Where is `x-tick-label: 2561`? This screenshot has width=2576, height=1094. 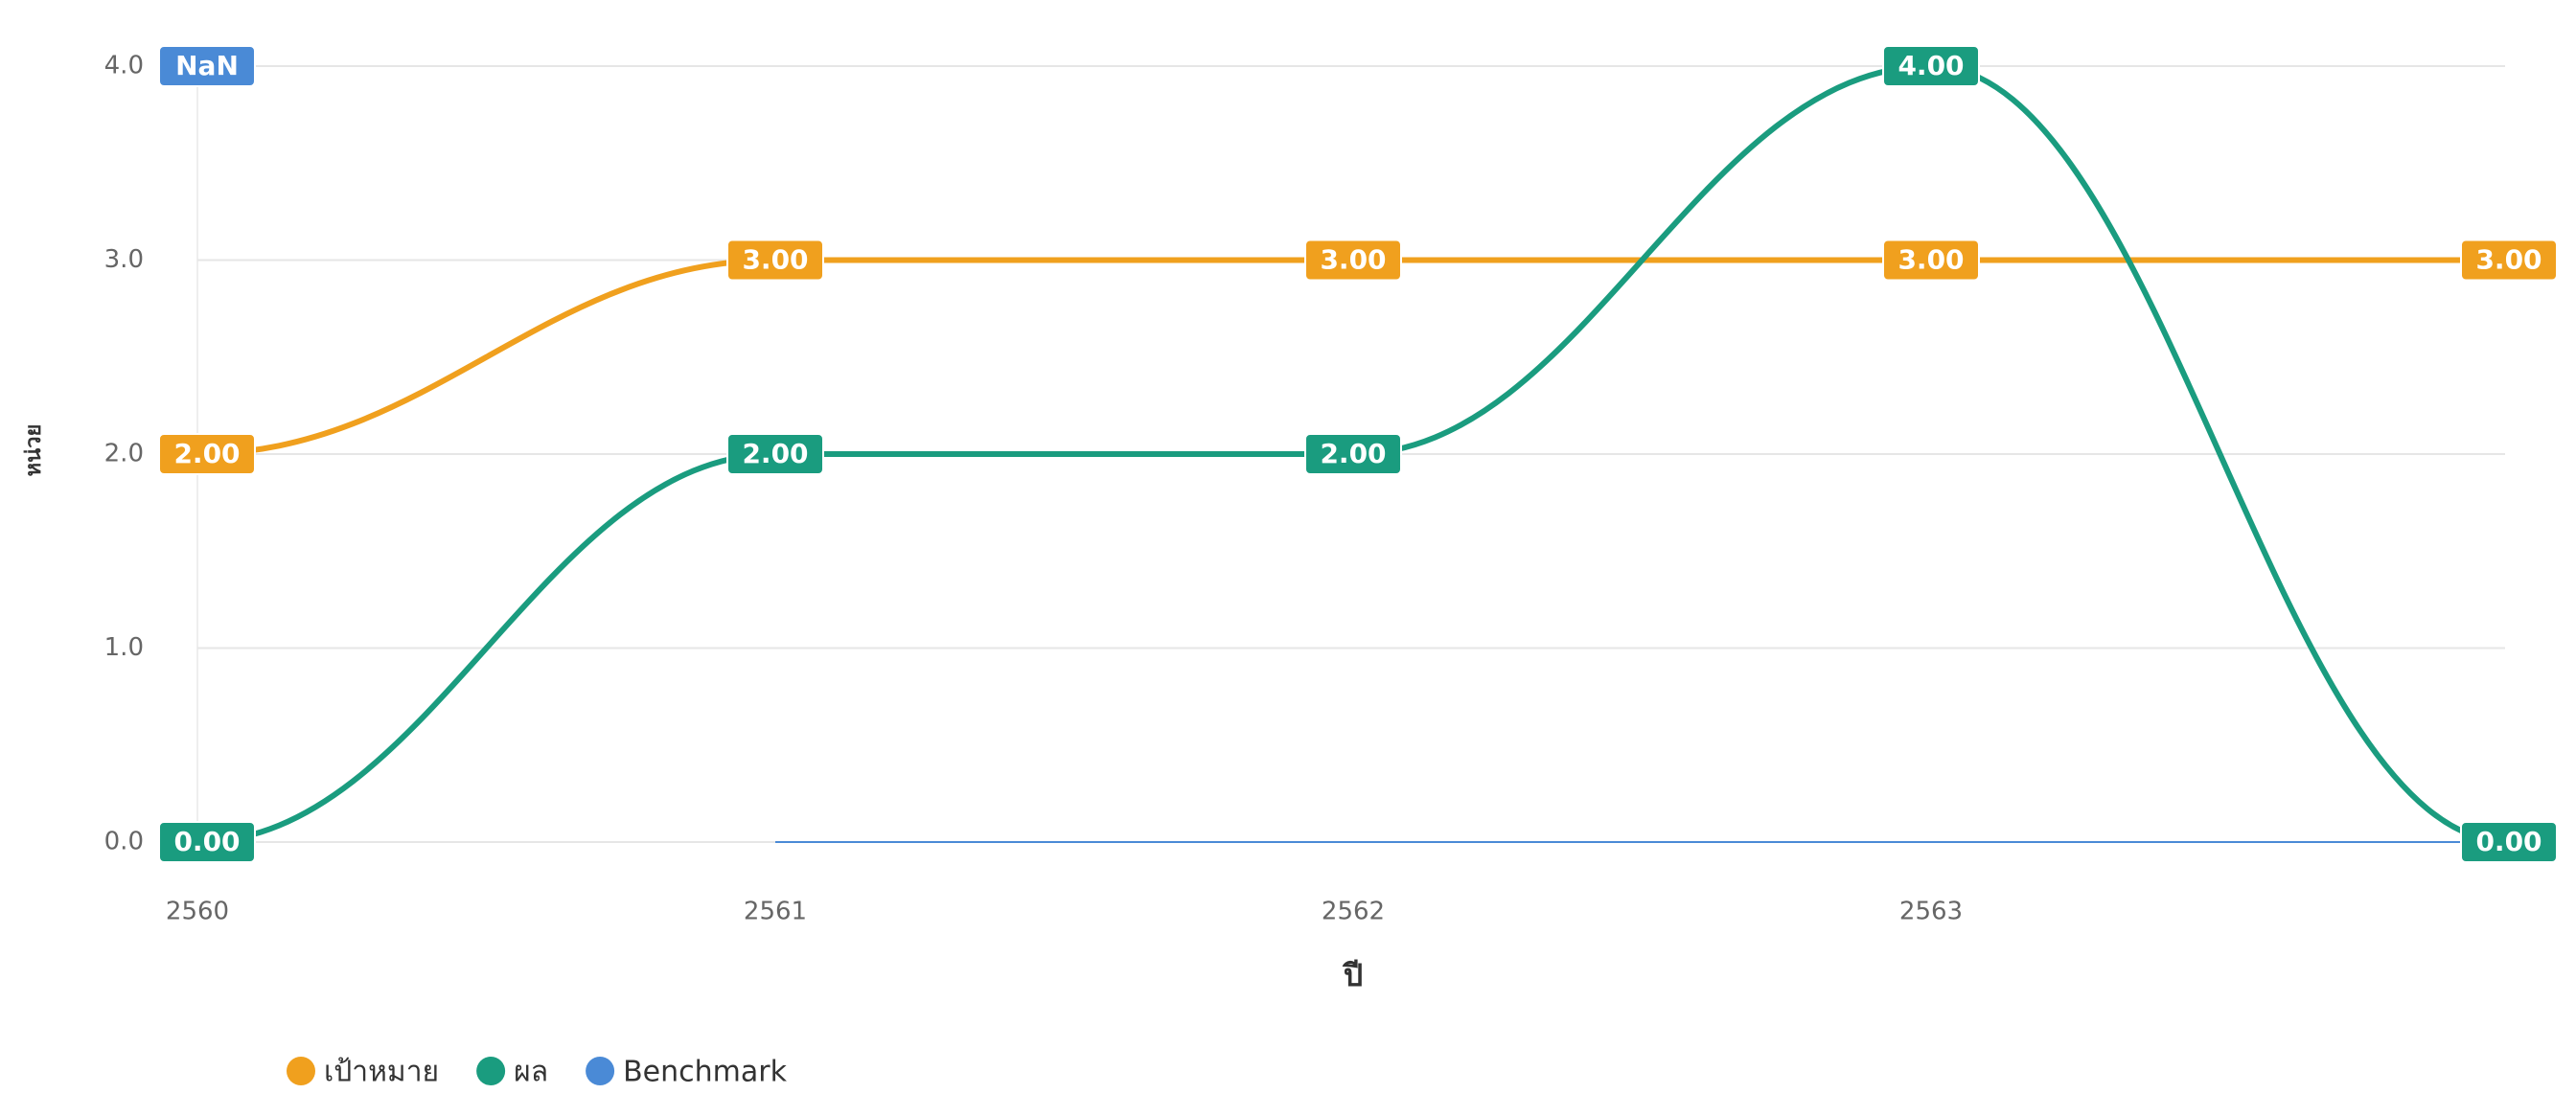
x-tick-label: 2561 is located at coordinates (775, 912).